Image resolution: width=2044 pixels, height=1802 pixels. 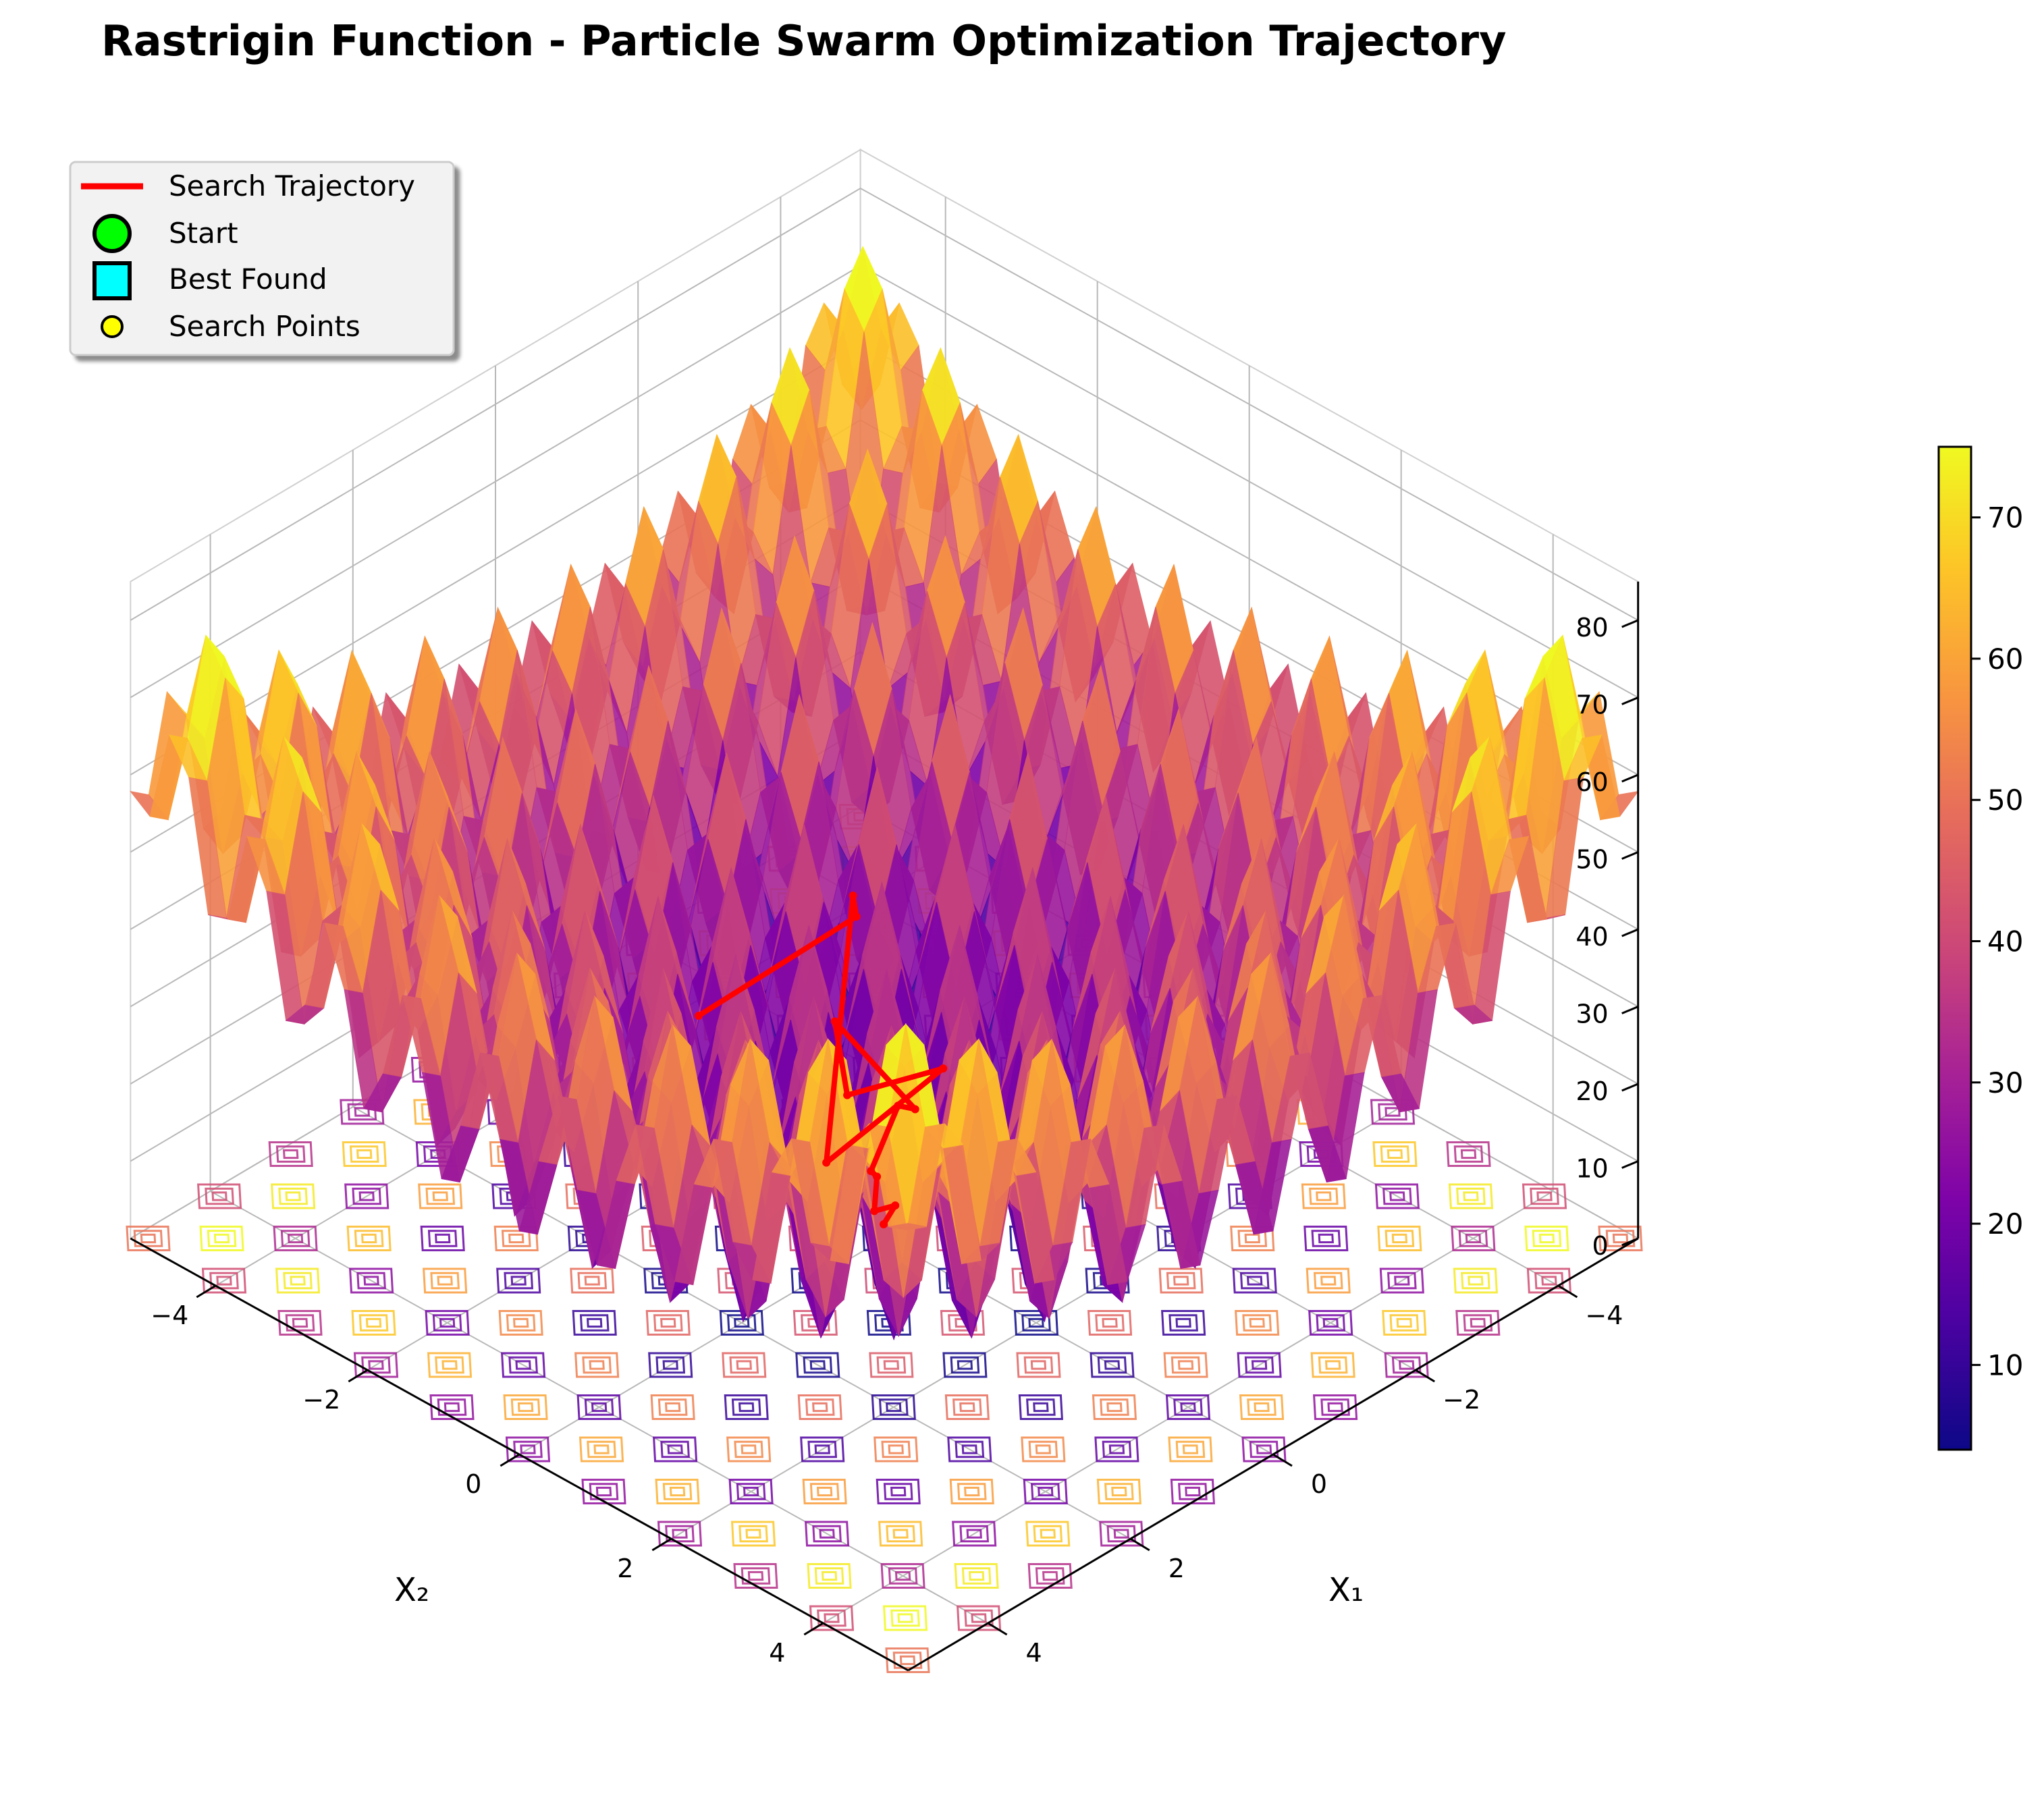 I want to click on x-tick-label: −4, so click(x=1604, y=1316).